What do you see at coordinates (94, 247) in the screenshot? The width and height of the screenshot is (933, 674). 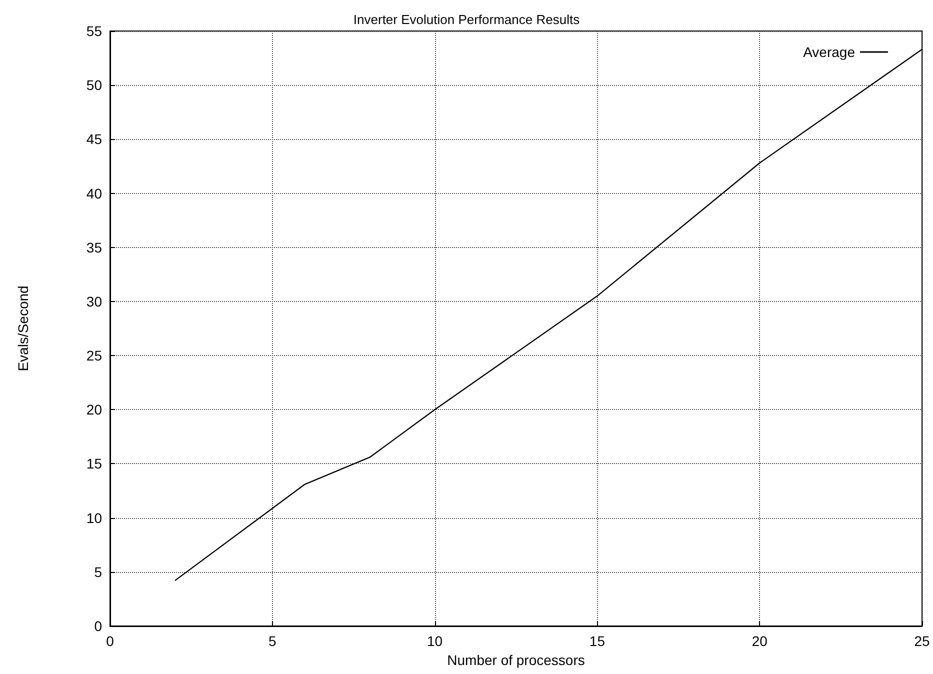 I see `y-tick-label: 35` at bounding box center [94, 247].